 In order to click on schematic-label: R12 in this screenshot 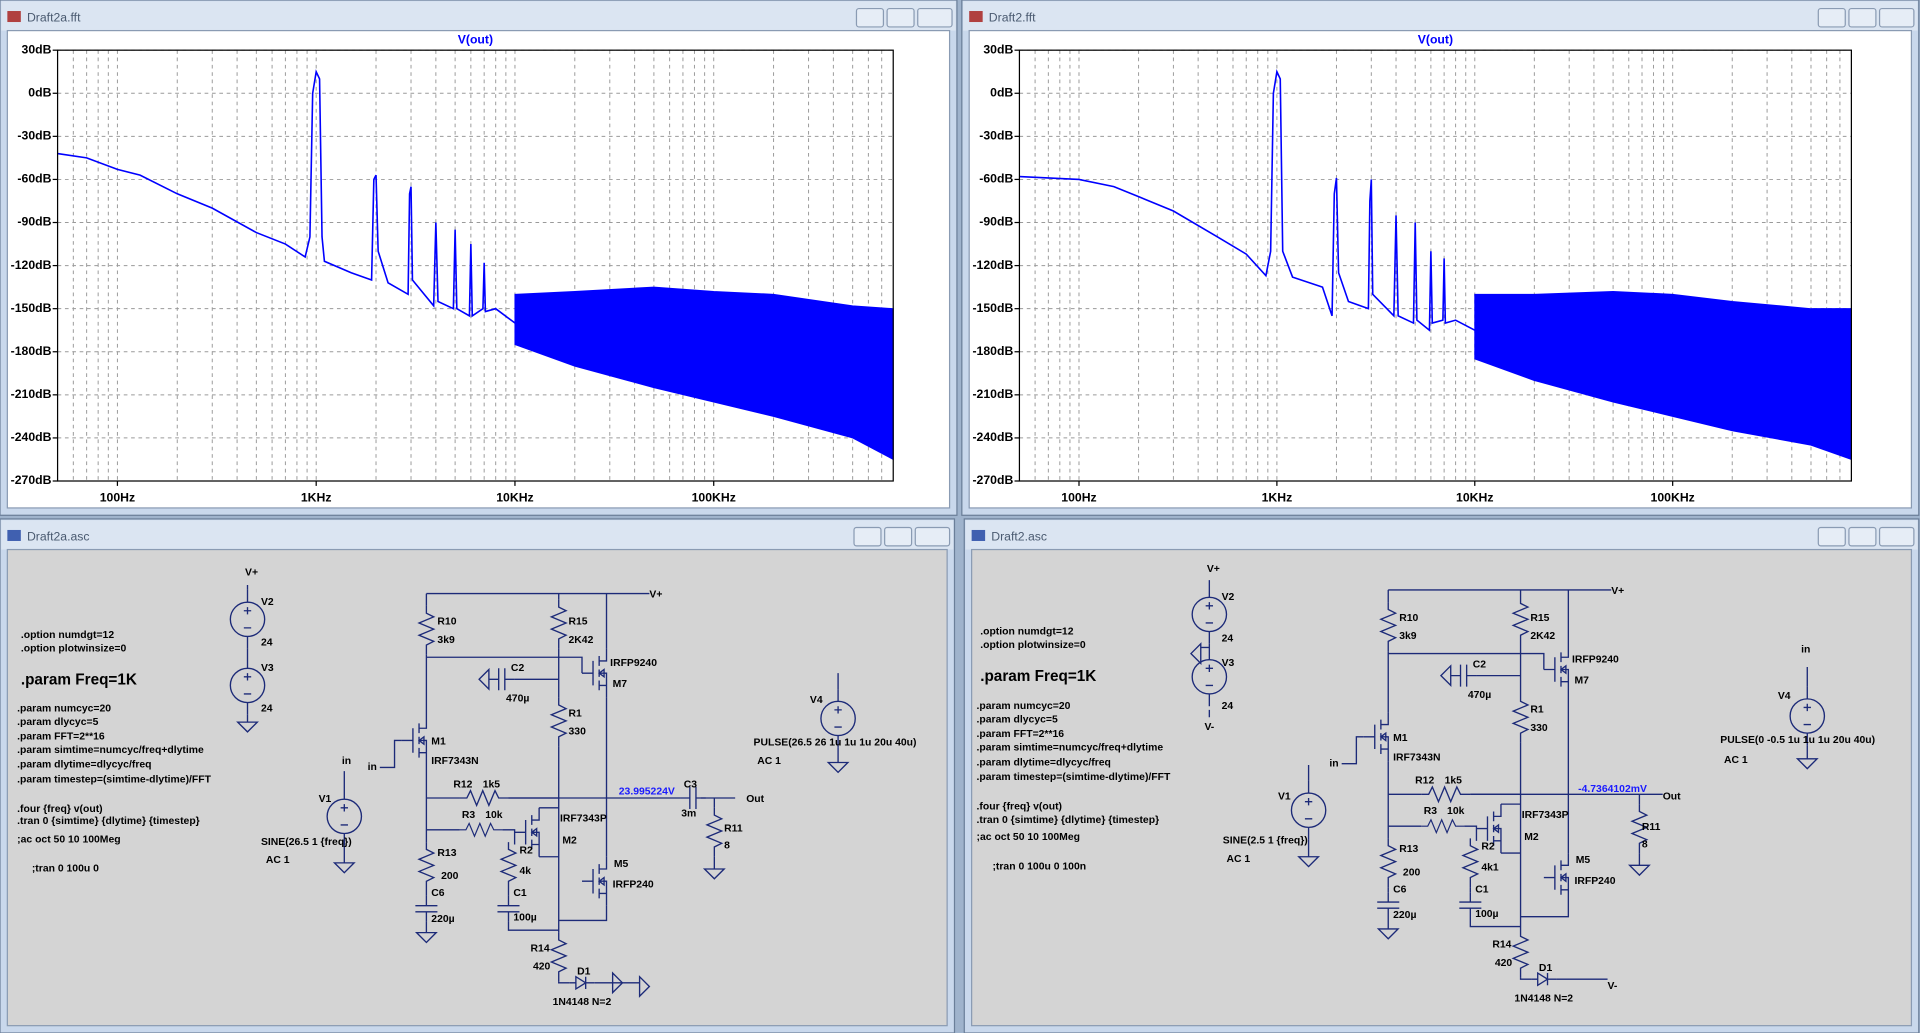, I will do `click(1424, 781)`.